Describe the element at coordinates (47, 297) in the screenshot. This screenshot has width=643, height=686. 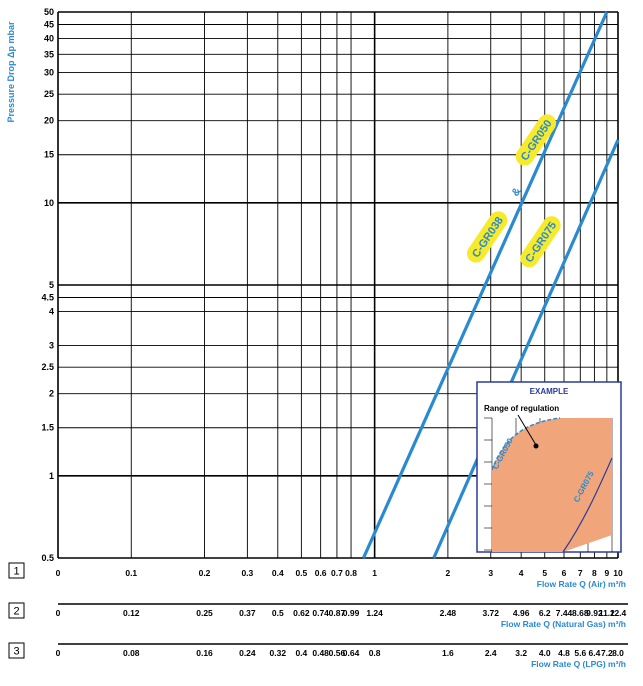
I see `y-tick-label: 4.5` at that location.